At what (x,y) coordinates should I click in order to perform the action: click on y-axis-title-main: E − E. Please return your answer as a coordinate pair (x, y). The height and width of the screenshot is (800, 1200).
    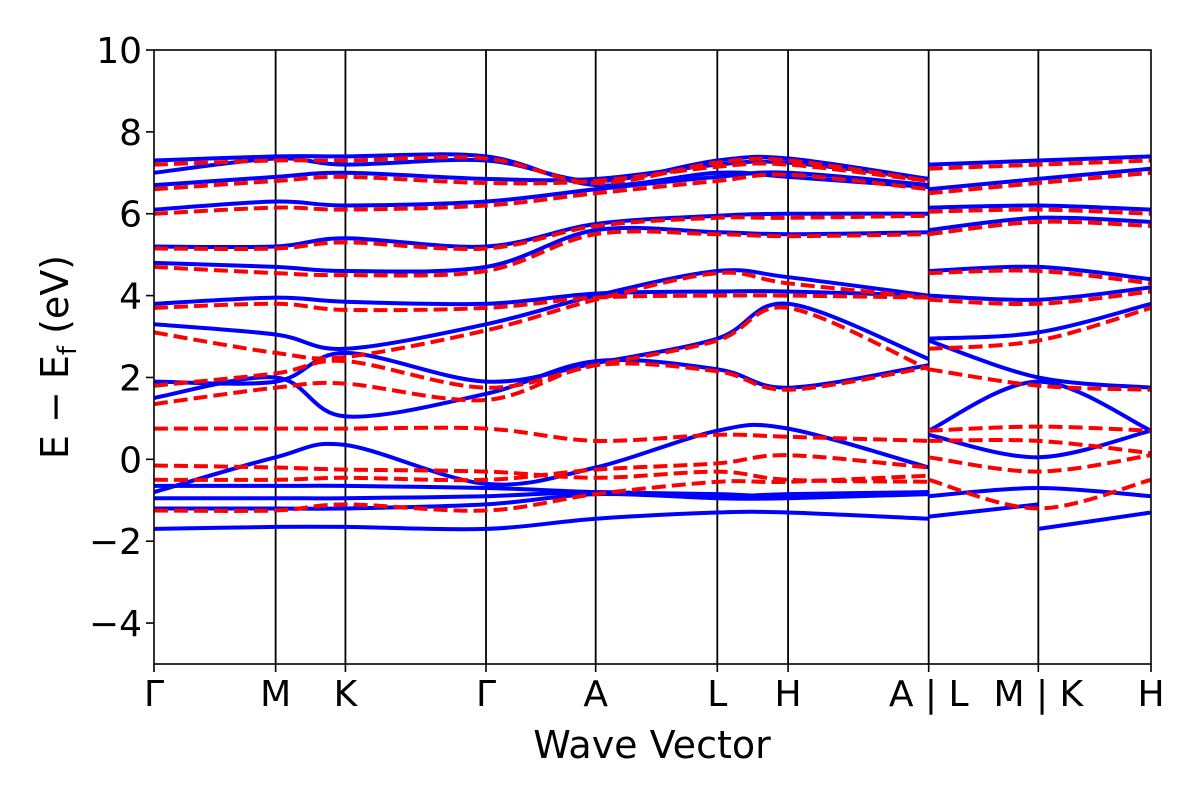
    Looking at the image, I should click on (55, 407).